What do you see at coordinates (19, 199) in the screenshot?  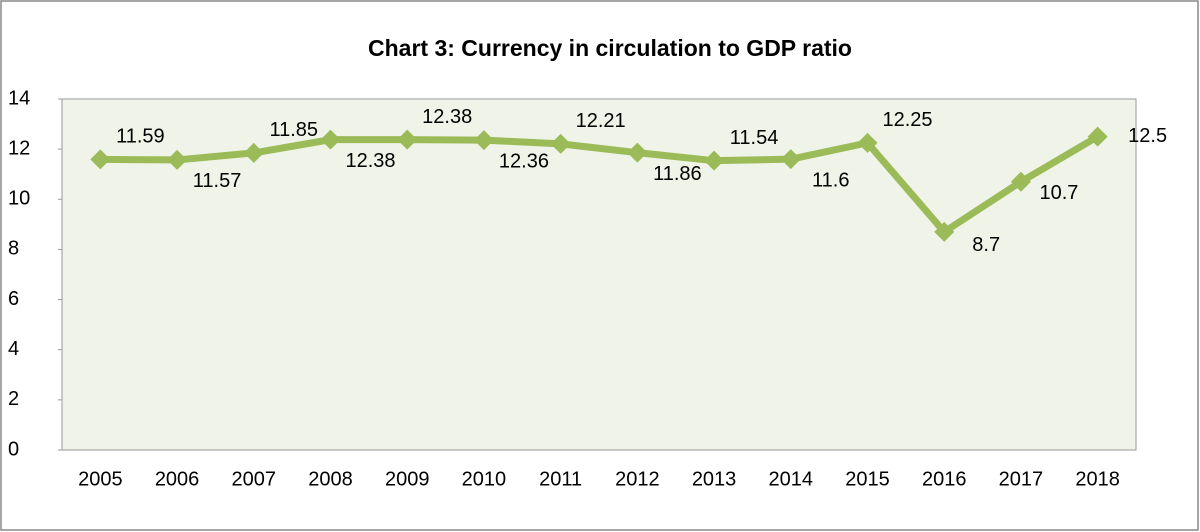 I see `y-tick-label: 10` at bounding box center [19, 199].